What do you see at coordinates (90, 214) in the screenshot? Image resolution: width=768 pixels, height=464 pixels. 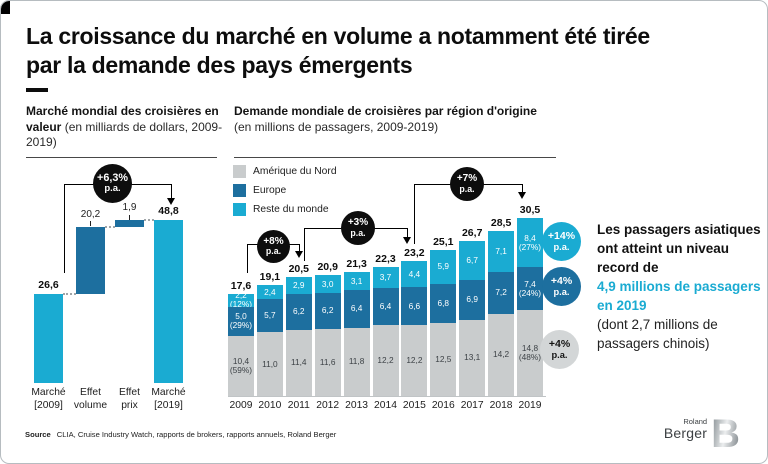 I see `waterfall-value-label: 20,2` at bounding box center [90, 214].